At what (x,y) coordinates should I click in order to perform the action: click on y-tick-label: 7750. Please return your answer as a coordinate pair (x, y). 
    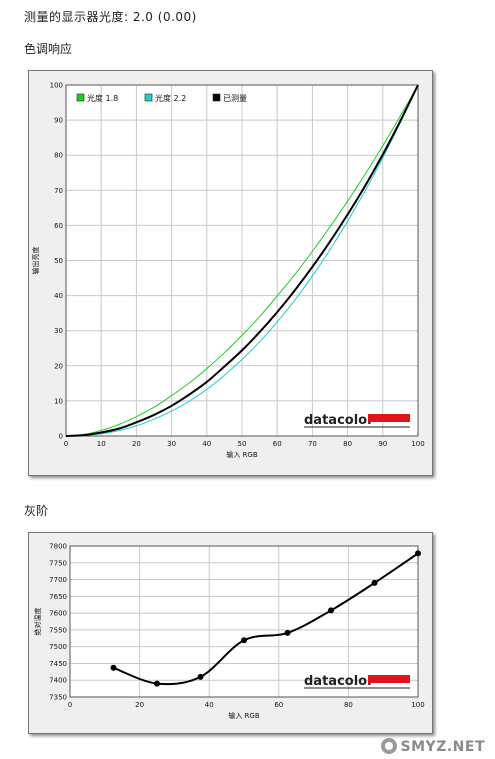
    Looking at the image, I should click on (58, 563).